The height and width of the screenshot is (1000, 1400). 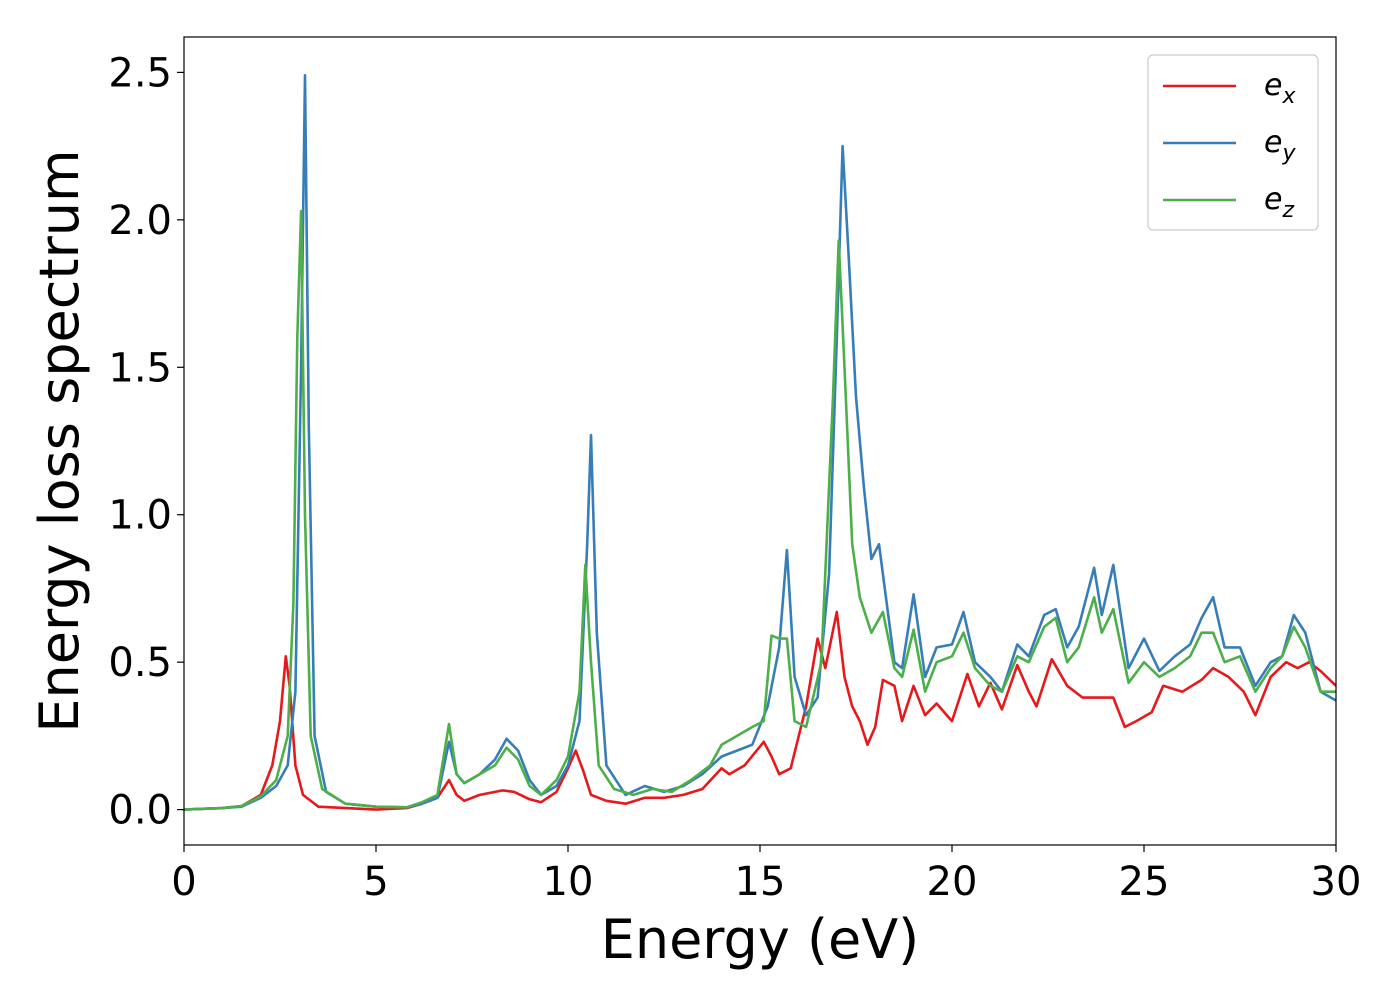 What do you see at coordinates (140, 368) in the screenshot?
I see `y-tick-label: 1.5` at bounding box center [140, 368].